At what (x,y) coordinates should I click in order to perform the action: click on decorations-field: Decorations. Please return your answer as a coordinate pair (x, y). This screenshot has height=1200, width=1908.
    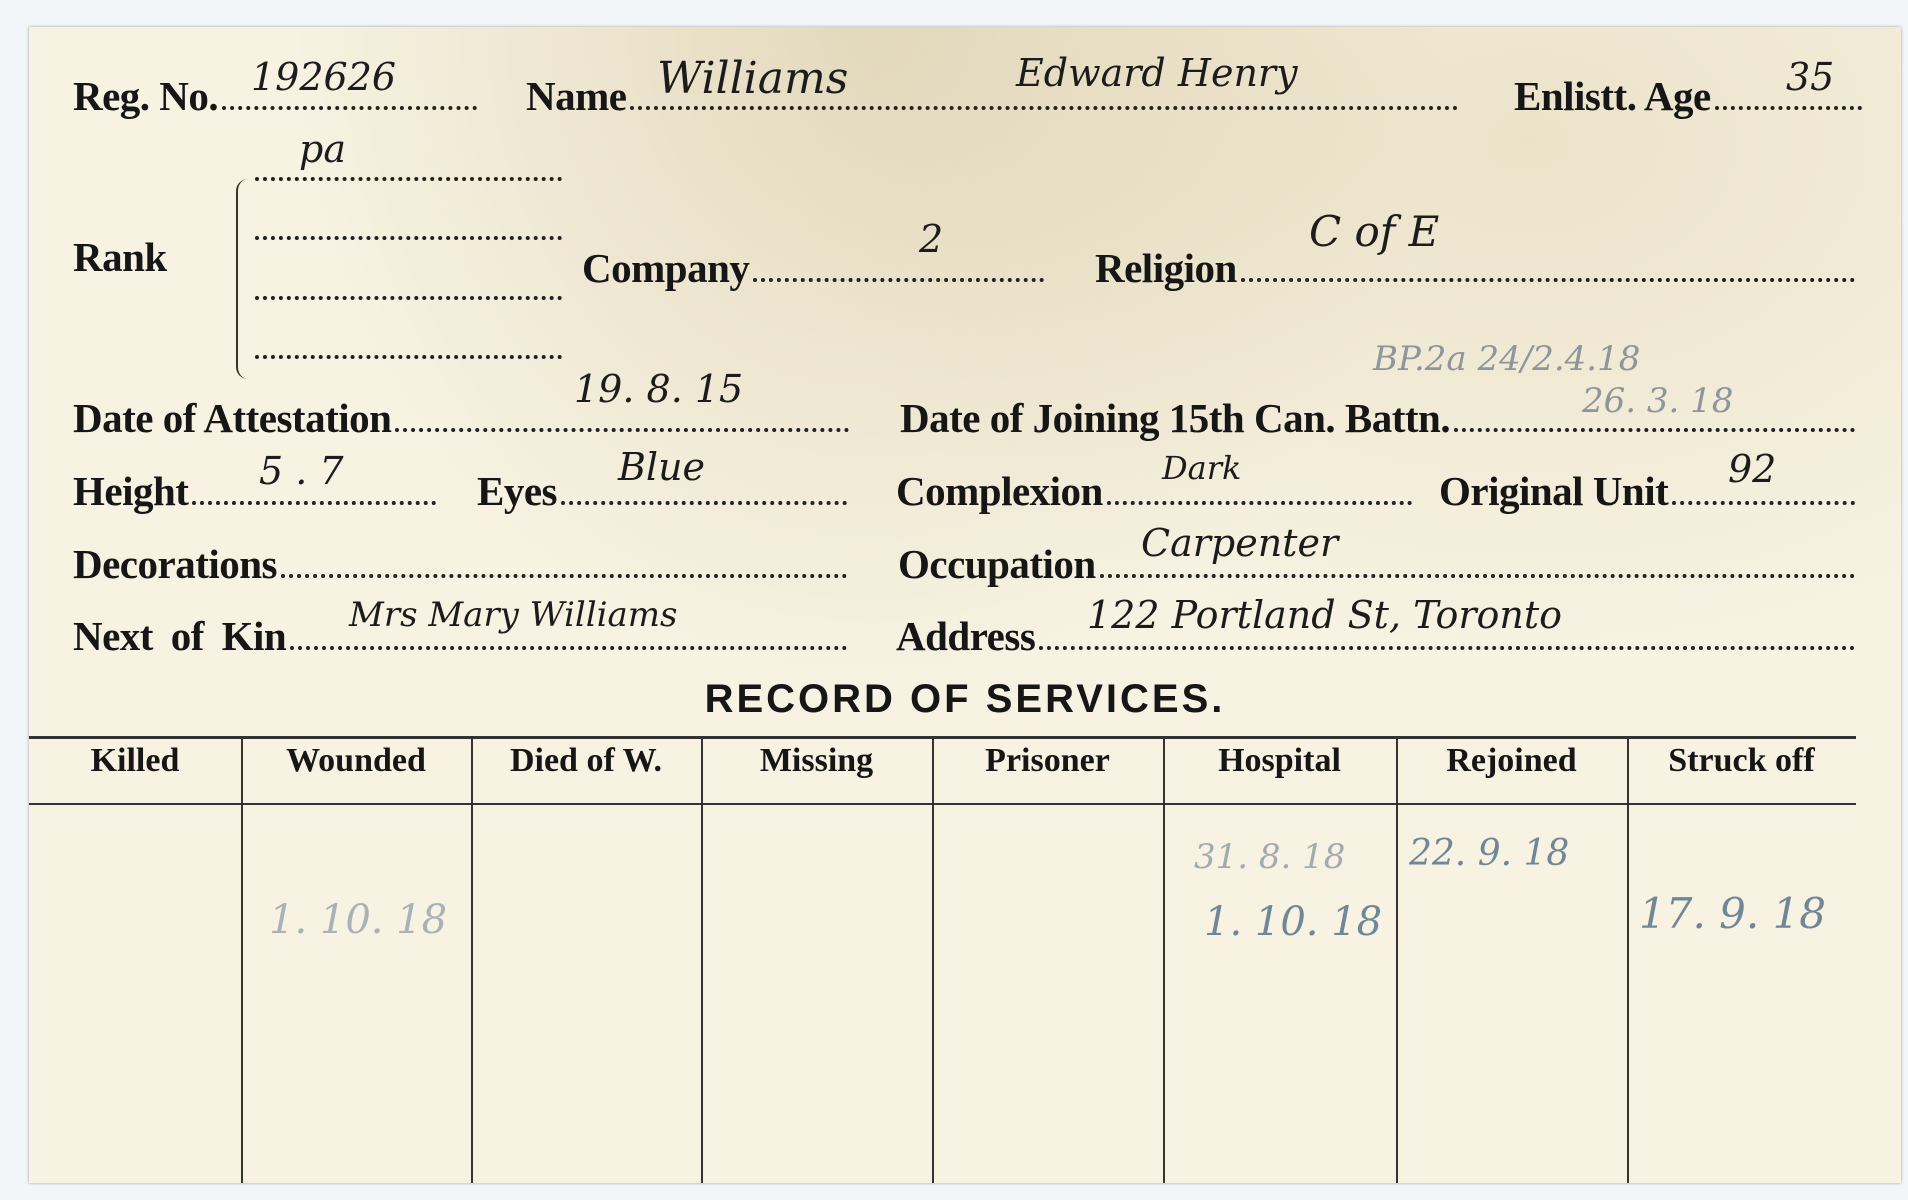
    Looking at the image, I should click on (460, 560).